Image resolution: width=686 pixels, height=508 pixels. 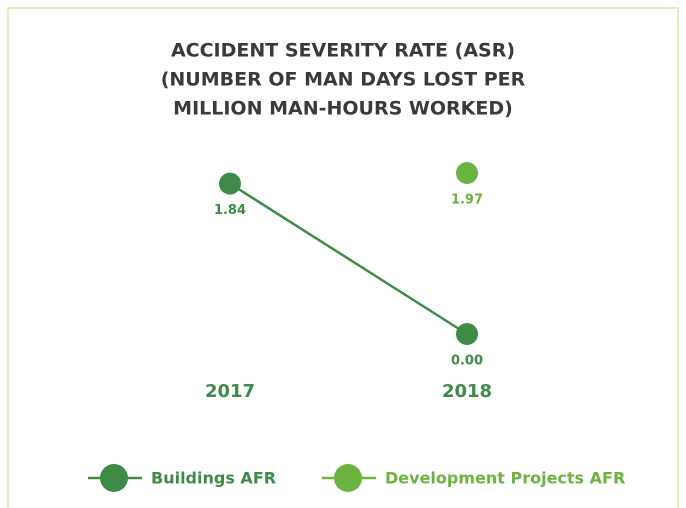 I want to click on data-label: 1.97, so click(x=467, y=200).